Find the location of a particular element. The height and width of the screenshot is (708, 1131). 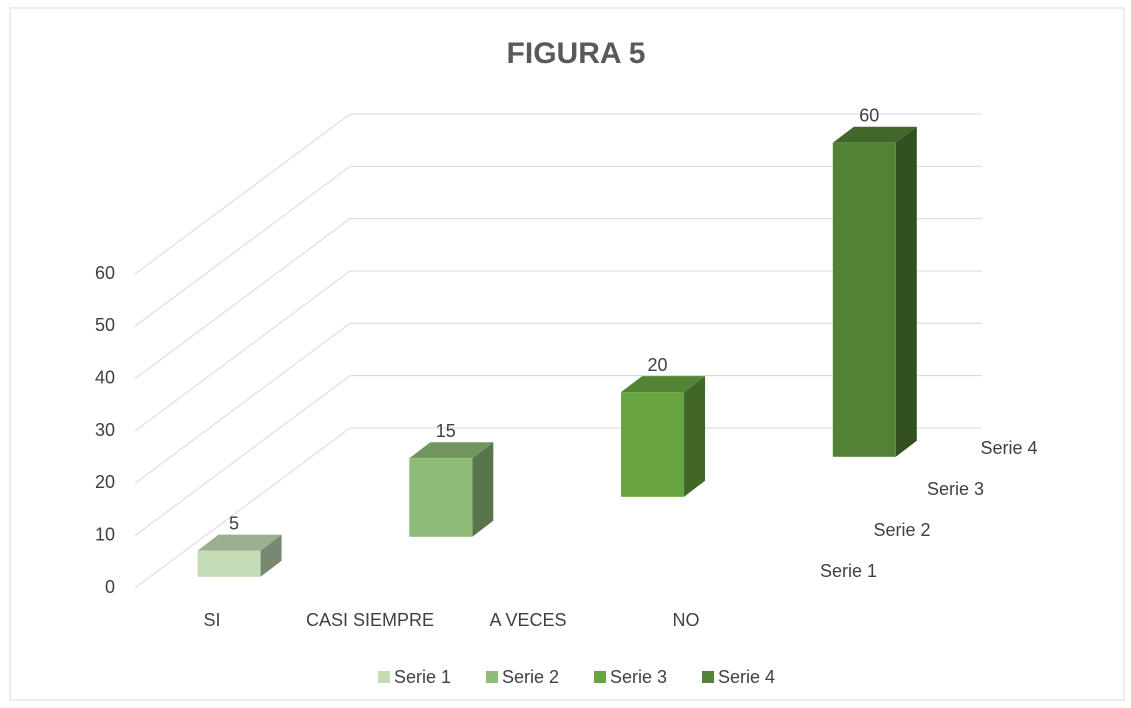

depth-axis-label: Serie 1 is located at coordinates (848, 571).